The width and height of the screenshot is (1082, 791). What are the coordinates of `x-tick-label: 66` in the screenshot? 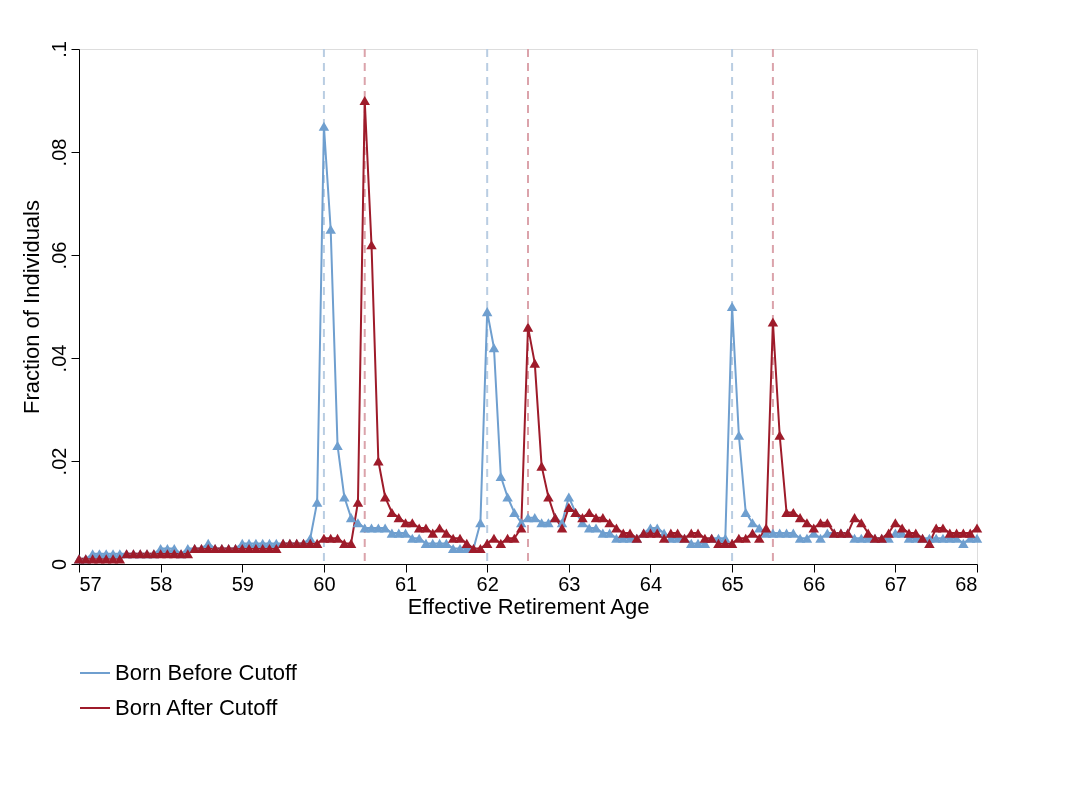 It's located at (814, 583).